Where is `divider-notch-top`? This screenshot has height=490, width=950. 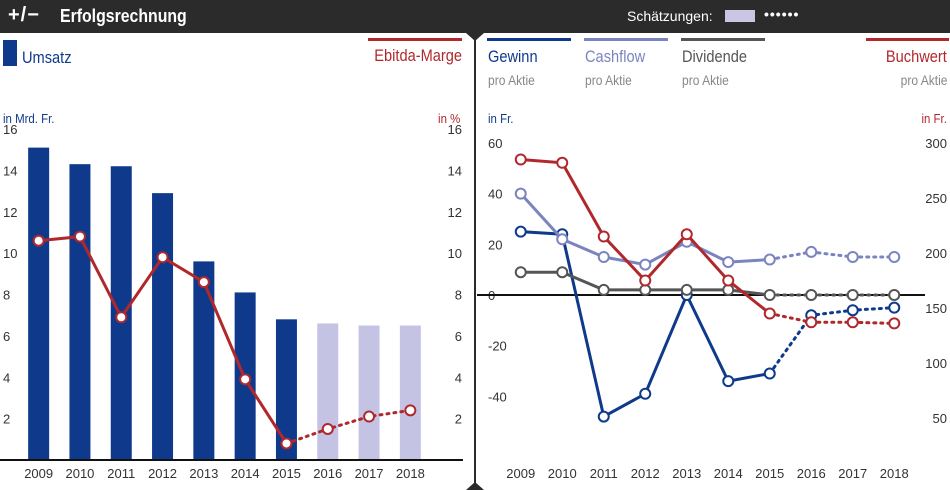
divider-notch-top is located at coordinates (475, 37).